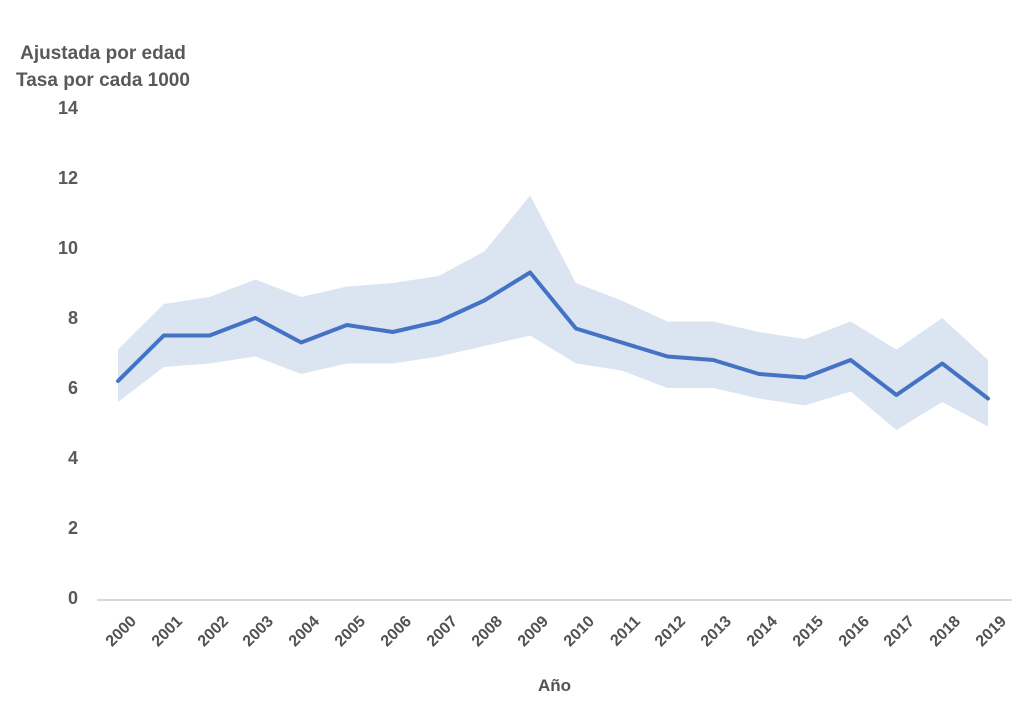  What do you see at coordinates (103, 67) in the screenshot?
I see `y-axis-title: Ajustada por edad Tasa por cada 1000` at bounding box center [103, 67].